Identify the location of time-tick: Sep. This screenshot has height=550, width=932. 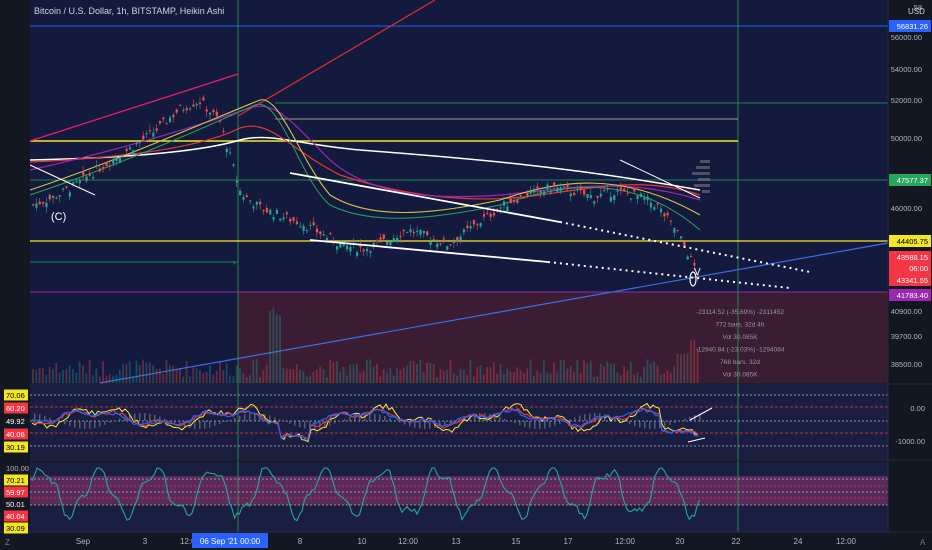
(83, 541).